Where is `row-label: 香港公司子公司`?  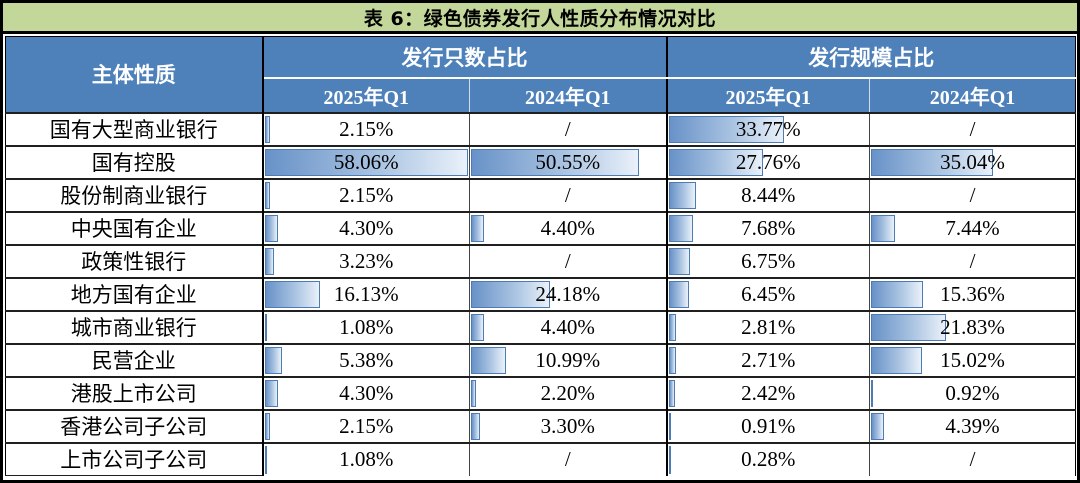
row-label: 香港公司子公司 is located at coordinates (134, 425).